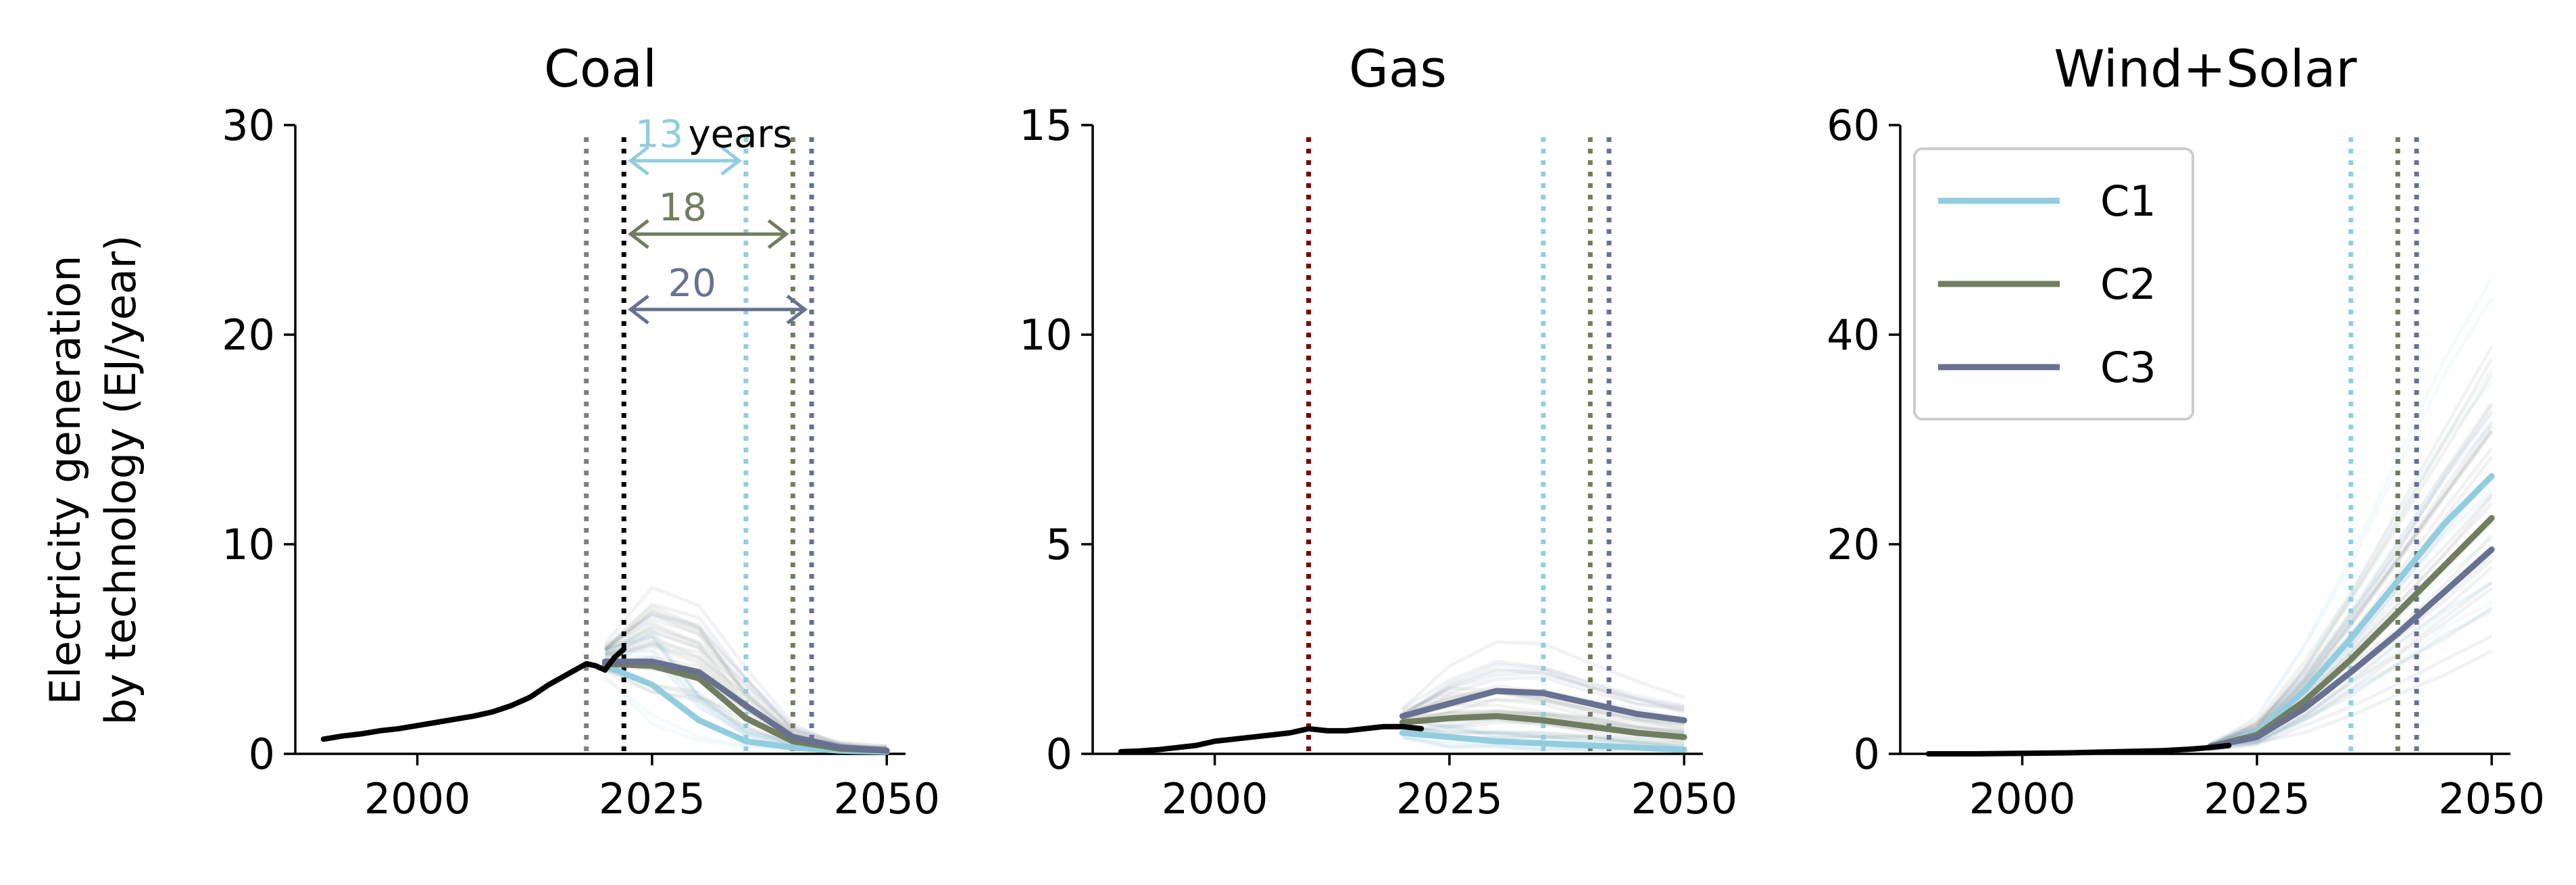  I want to click on y-tick-label: 15, so click(1046, 125).